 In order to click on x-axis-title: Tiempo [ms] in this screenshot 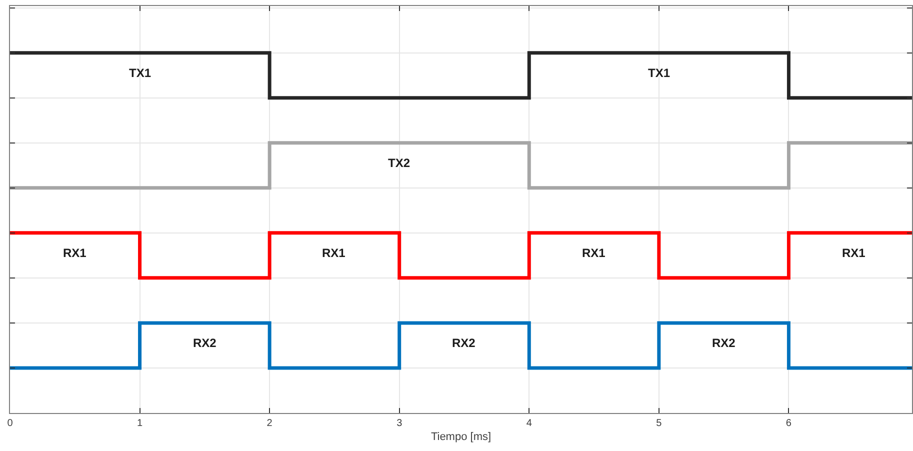, I will do `click(461, 437)`.